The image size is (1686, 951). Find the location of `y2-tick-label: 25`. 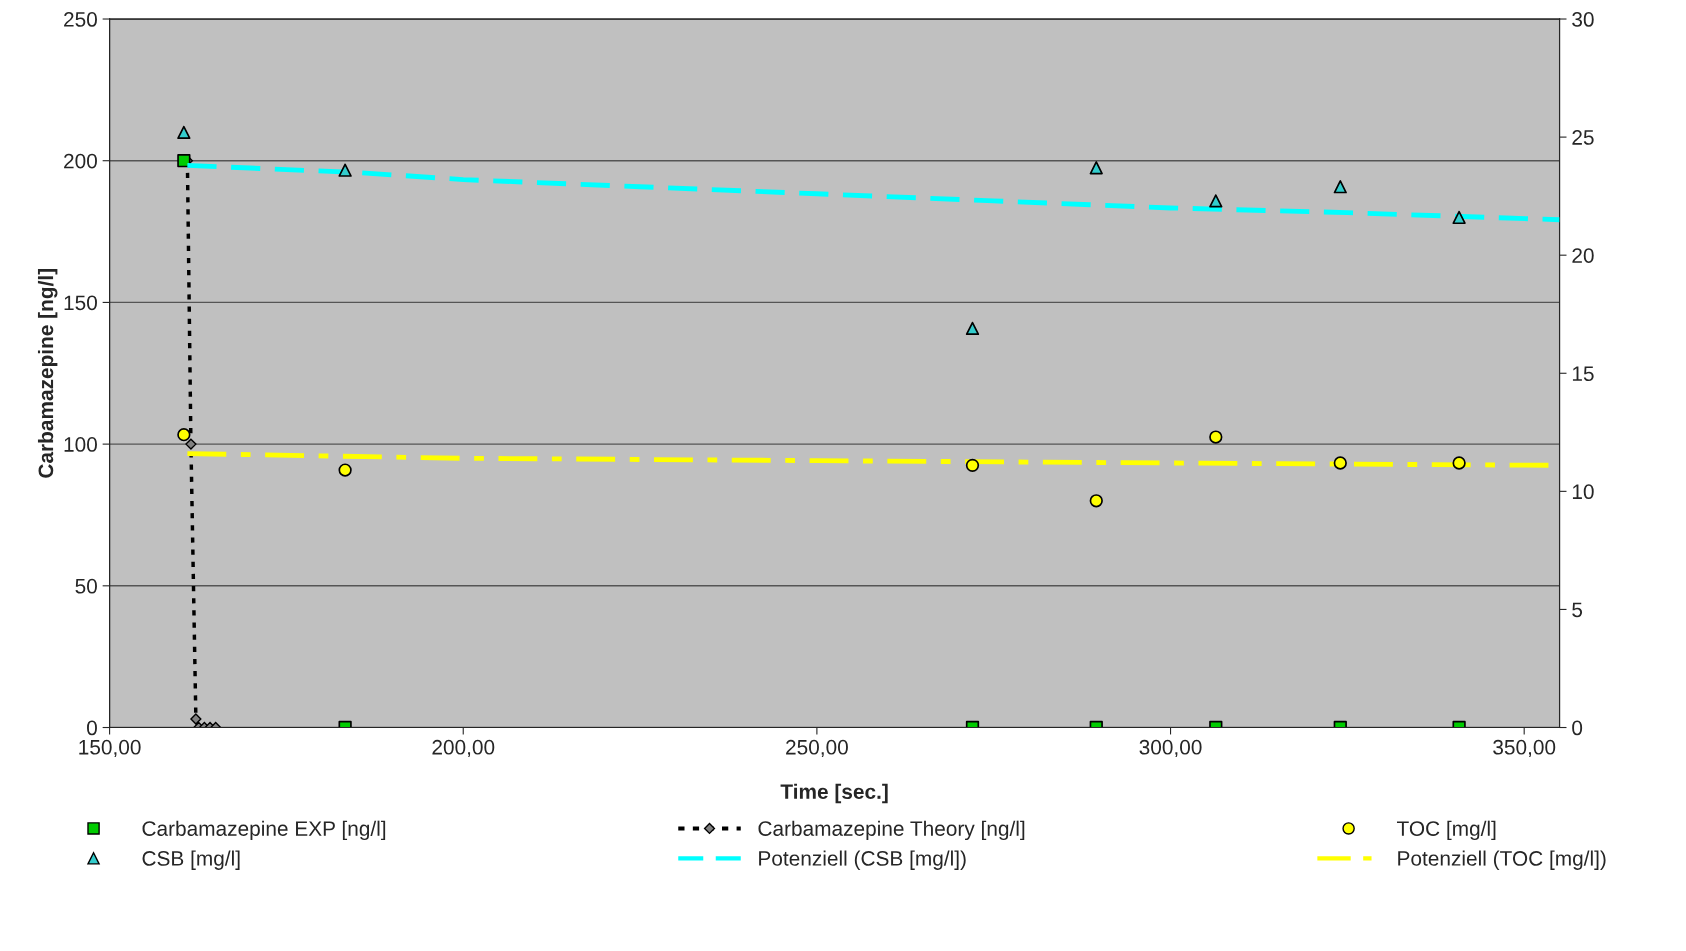

y2-tick-label: 25 is located at coordinates (1583, 137).